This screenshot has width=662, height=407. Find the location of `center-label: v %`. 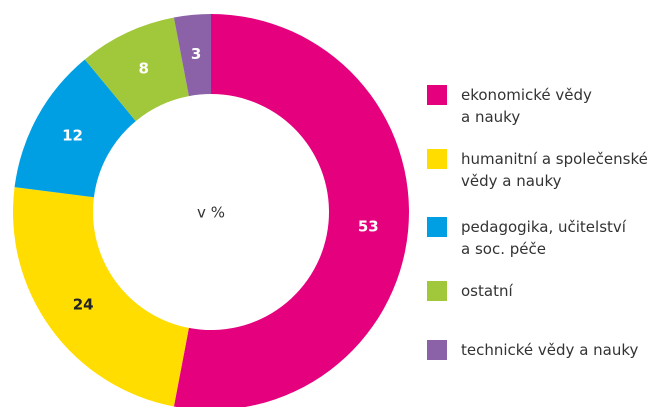

center-label: v % is located at coordinates (211, 213).